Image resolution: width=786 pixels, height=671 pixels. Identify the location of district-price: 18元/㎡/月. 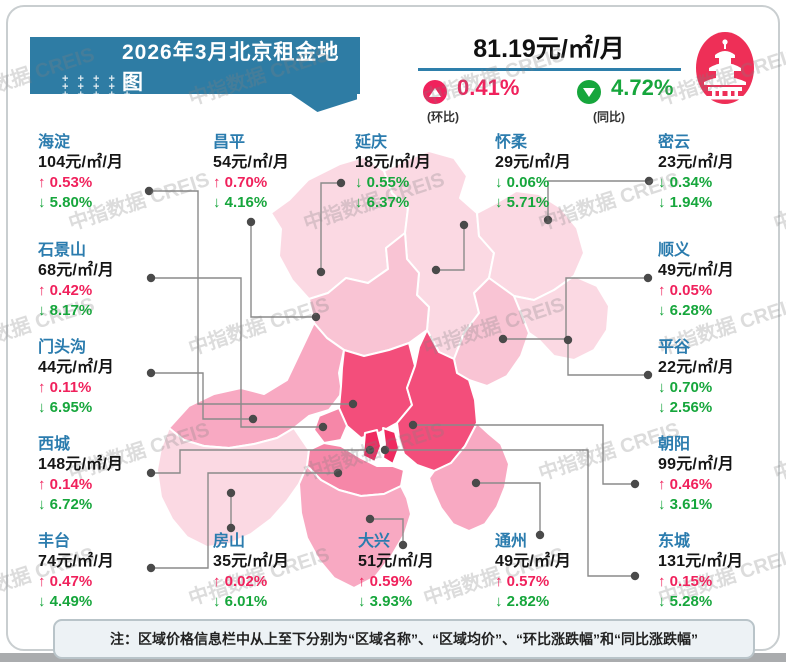
(393, 162).